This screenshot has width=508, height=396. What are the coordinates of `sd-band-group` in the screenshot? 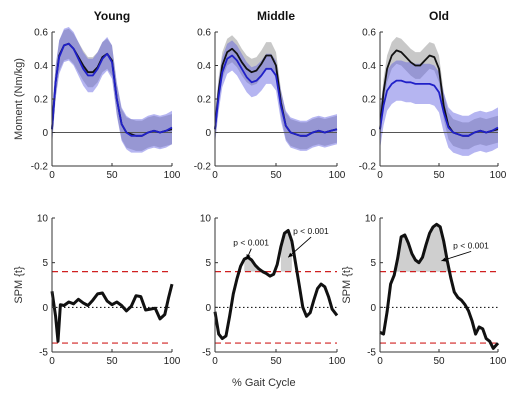 It's located at (112, 90).